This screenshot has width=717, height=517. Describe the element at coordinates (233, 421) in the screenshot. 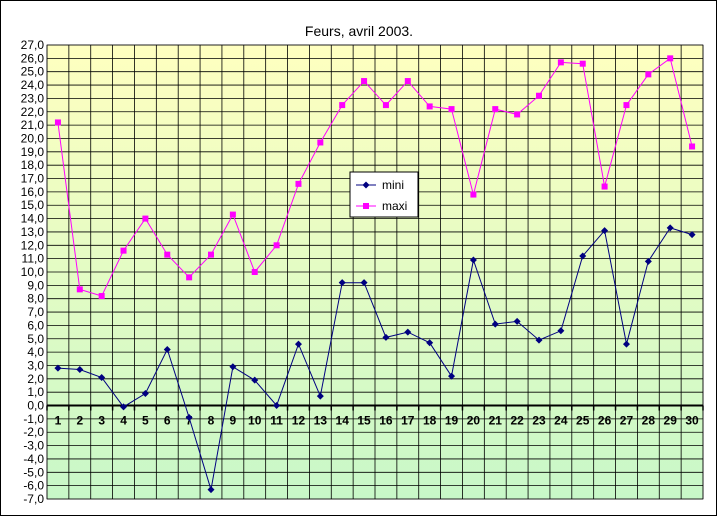

I see `x-tick-label: 9` at that location.